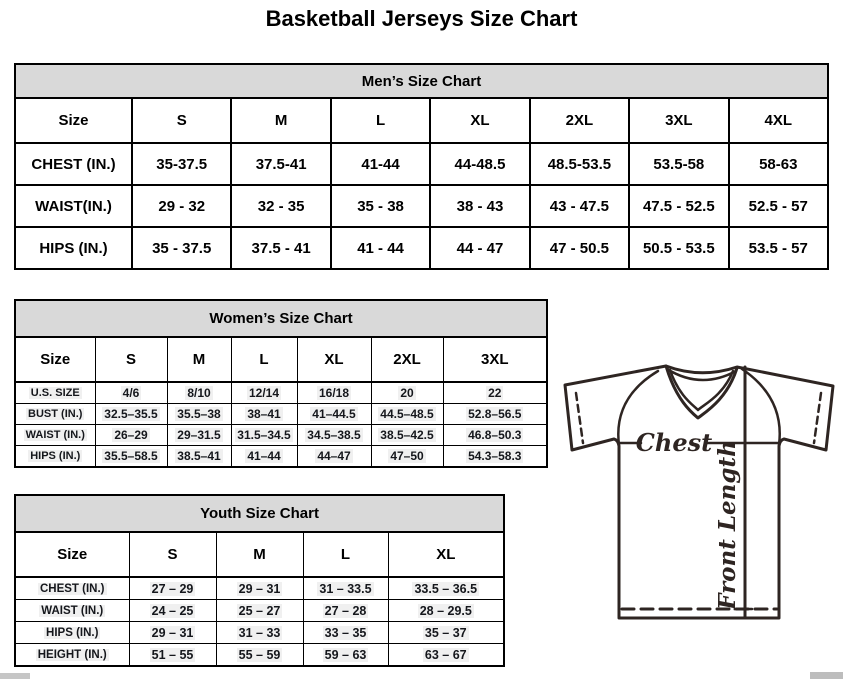  What do you see at coordinates (638, 408) in the screenshot?
I see `left-armhole-seam` at bounding box center [638, 408].